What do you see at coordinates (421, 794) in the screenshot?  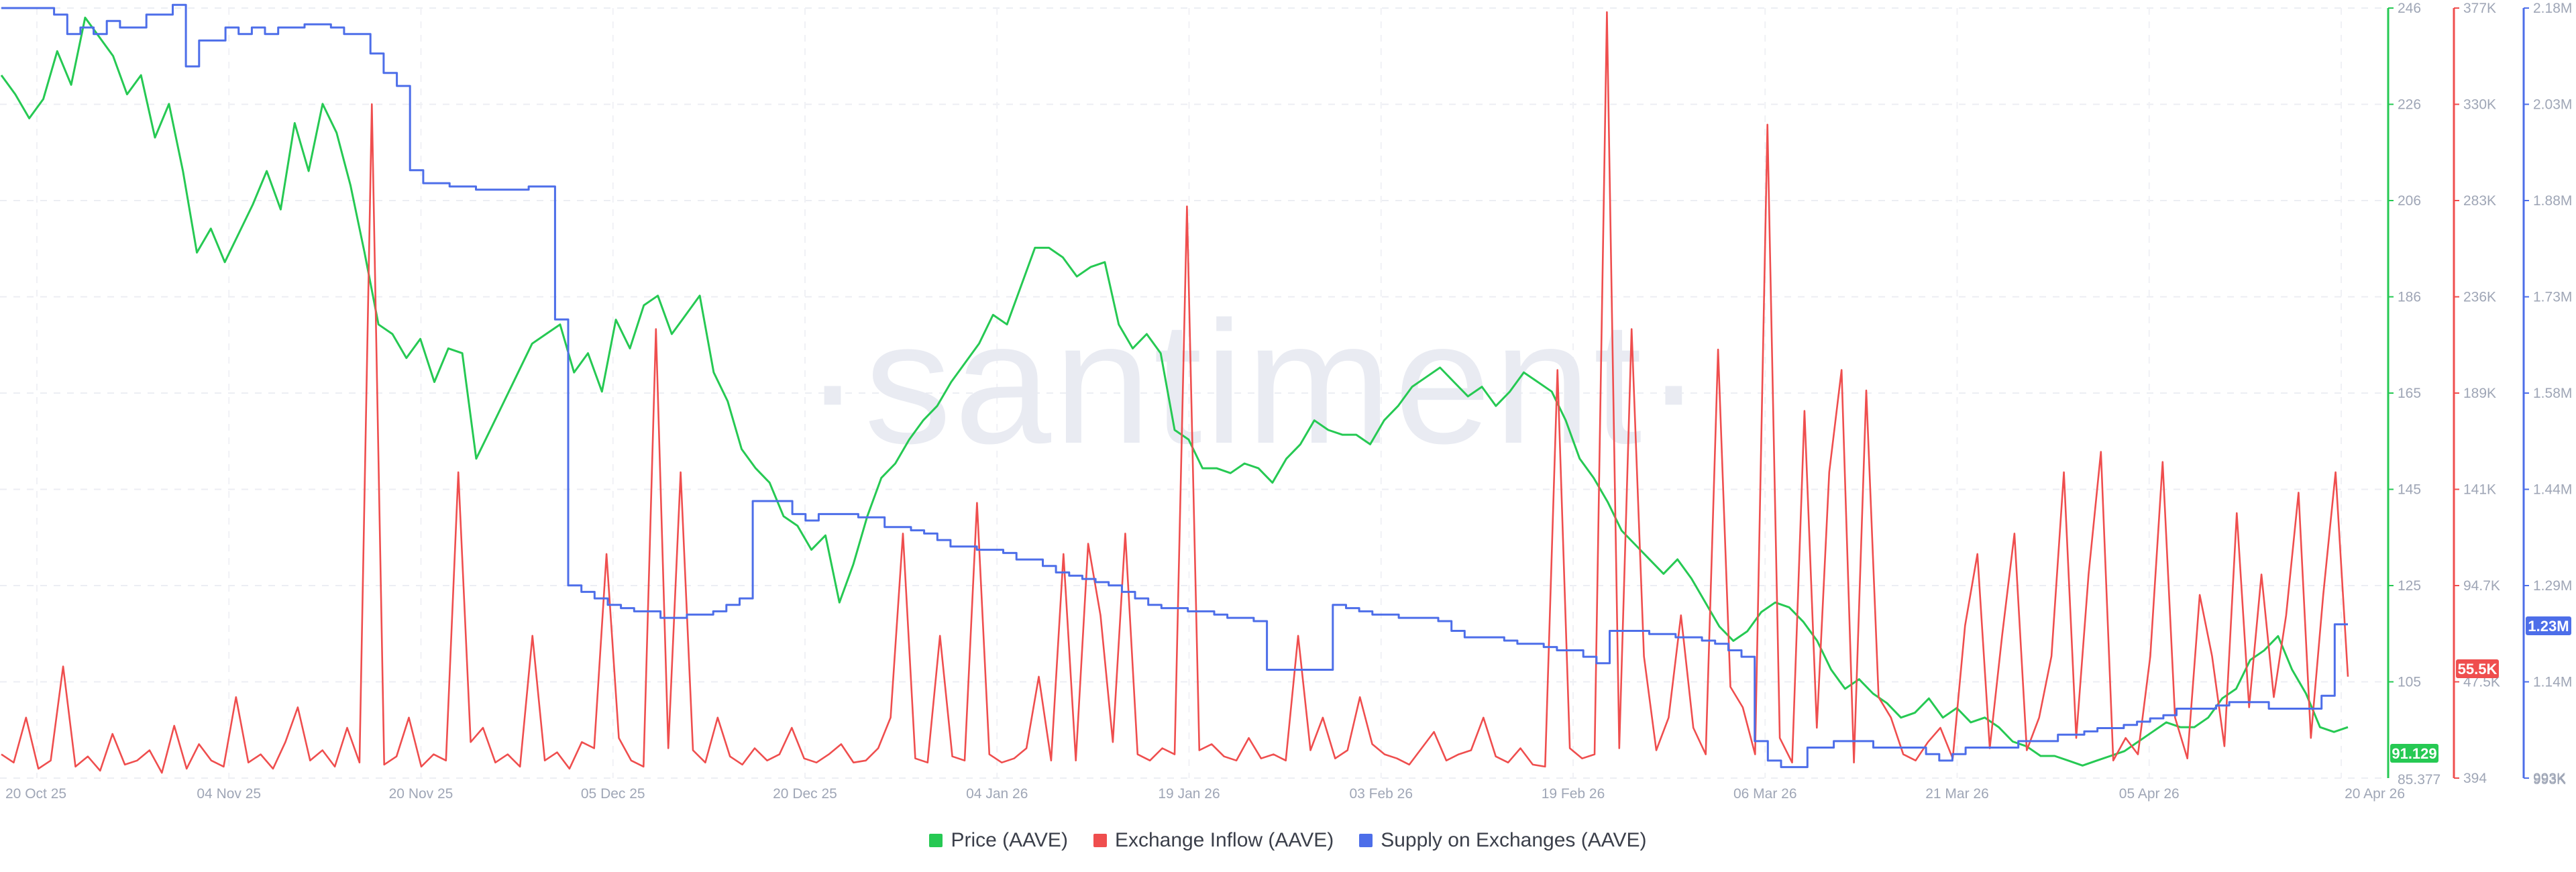 I see `x-tick-label: 20 Nov 25` at bounding box center [421, 794].